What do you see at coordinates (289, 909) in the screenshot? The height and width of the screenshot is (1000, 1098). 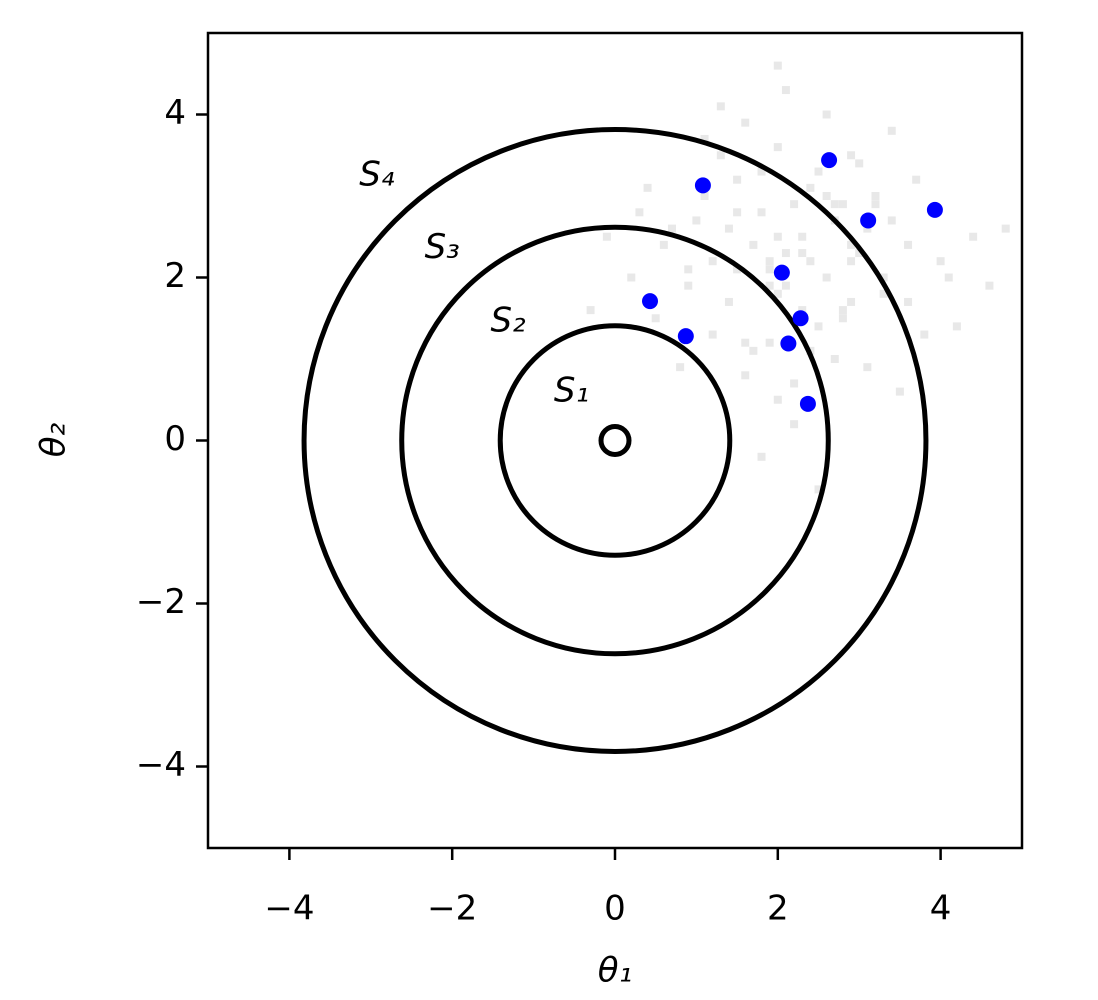 I see `x-tick-label: −4` at bounding box center [289, 909].